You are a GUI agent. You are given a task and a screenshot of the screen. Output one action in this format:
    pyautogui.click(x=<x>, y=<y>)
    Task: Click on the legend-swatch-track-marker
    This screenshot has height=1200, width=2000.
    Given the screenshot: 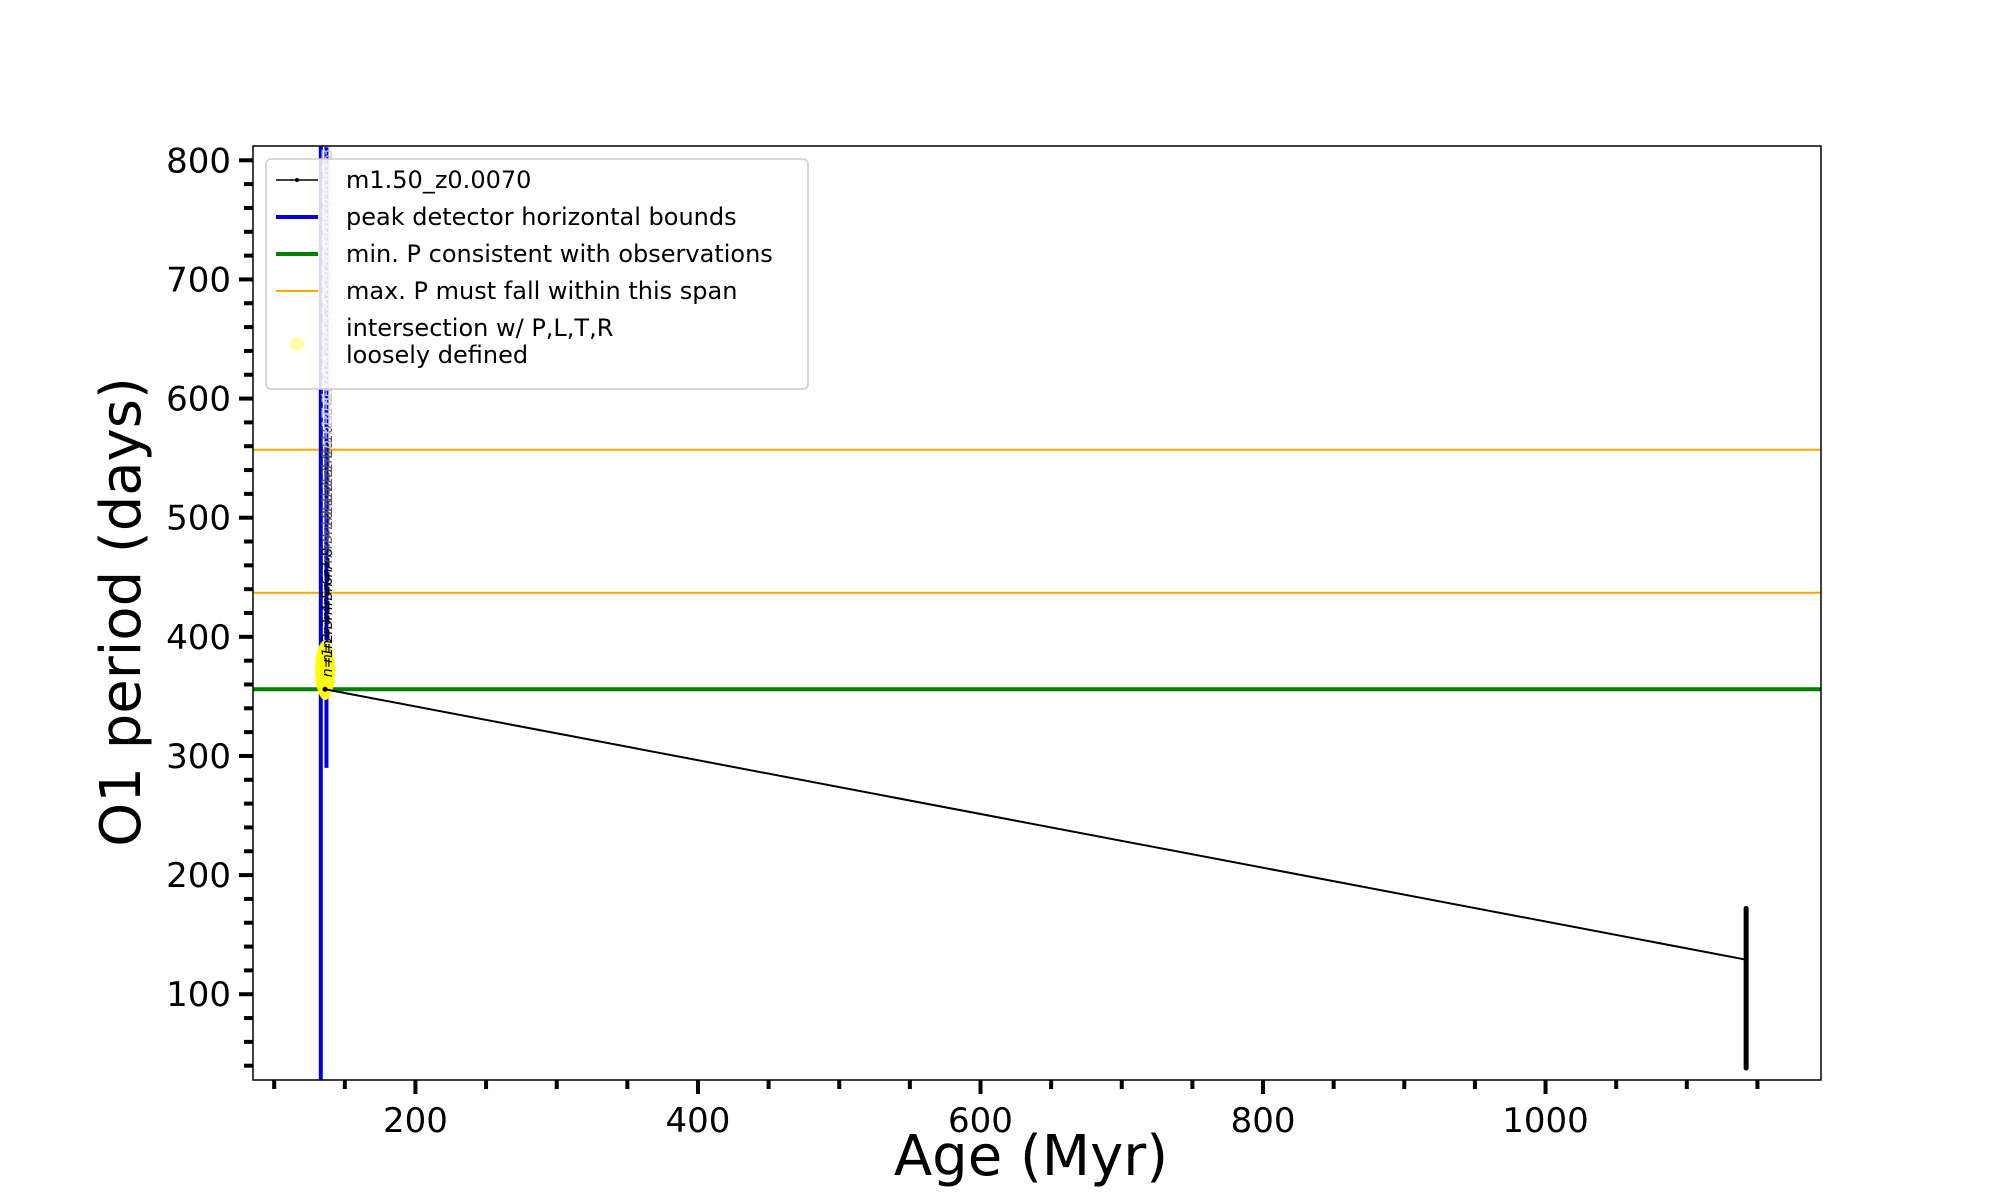 What is the action you would take?
    pyautogui.click(x=297, y=180)
    